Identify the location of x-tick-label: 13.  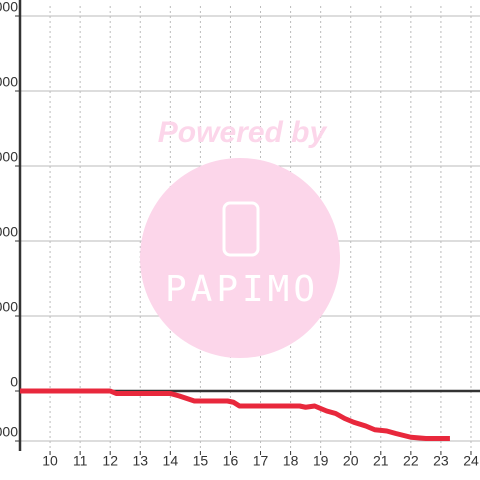
(140, 461).